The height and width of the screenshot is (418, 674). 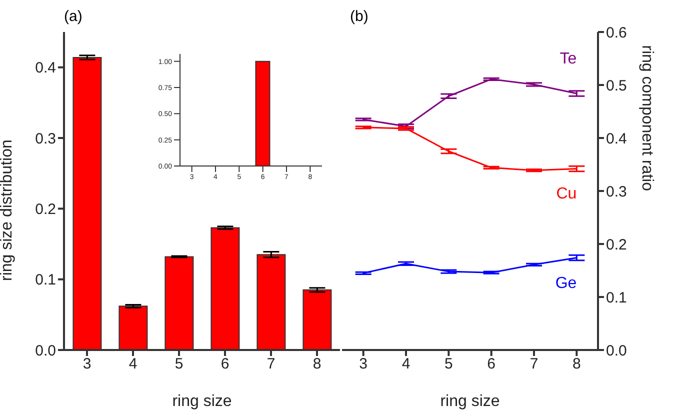 What do you see at coordinates (616, 245) in the screenshot?
I see `y2-tick-label: 0.2` at bounding box center [616, 245].